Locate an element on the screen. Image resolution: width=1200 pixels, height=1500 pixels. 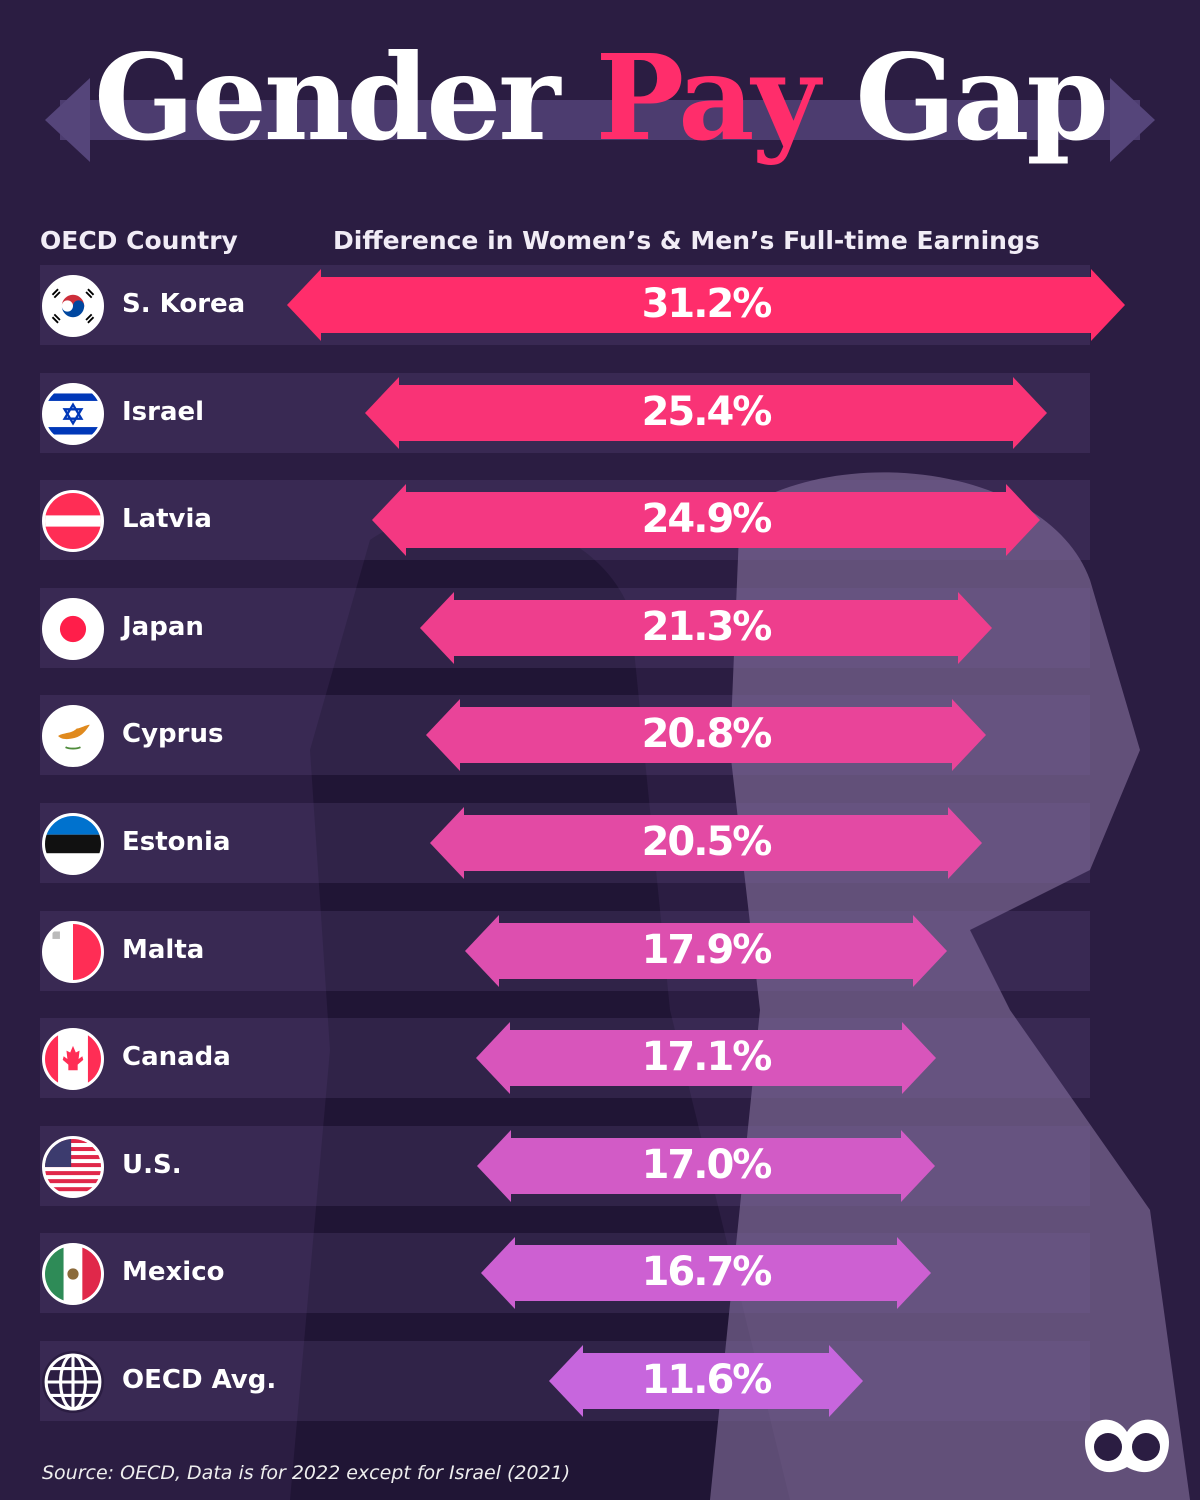
bar-mark: 21.3% is located at coordinates (706, 627).